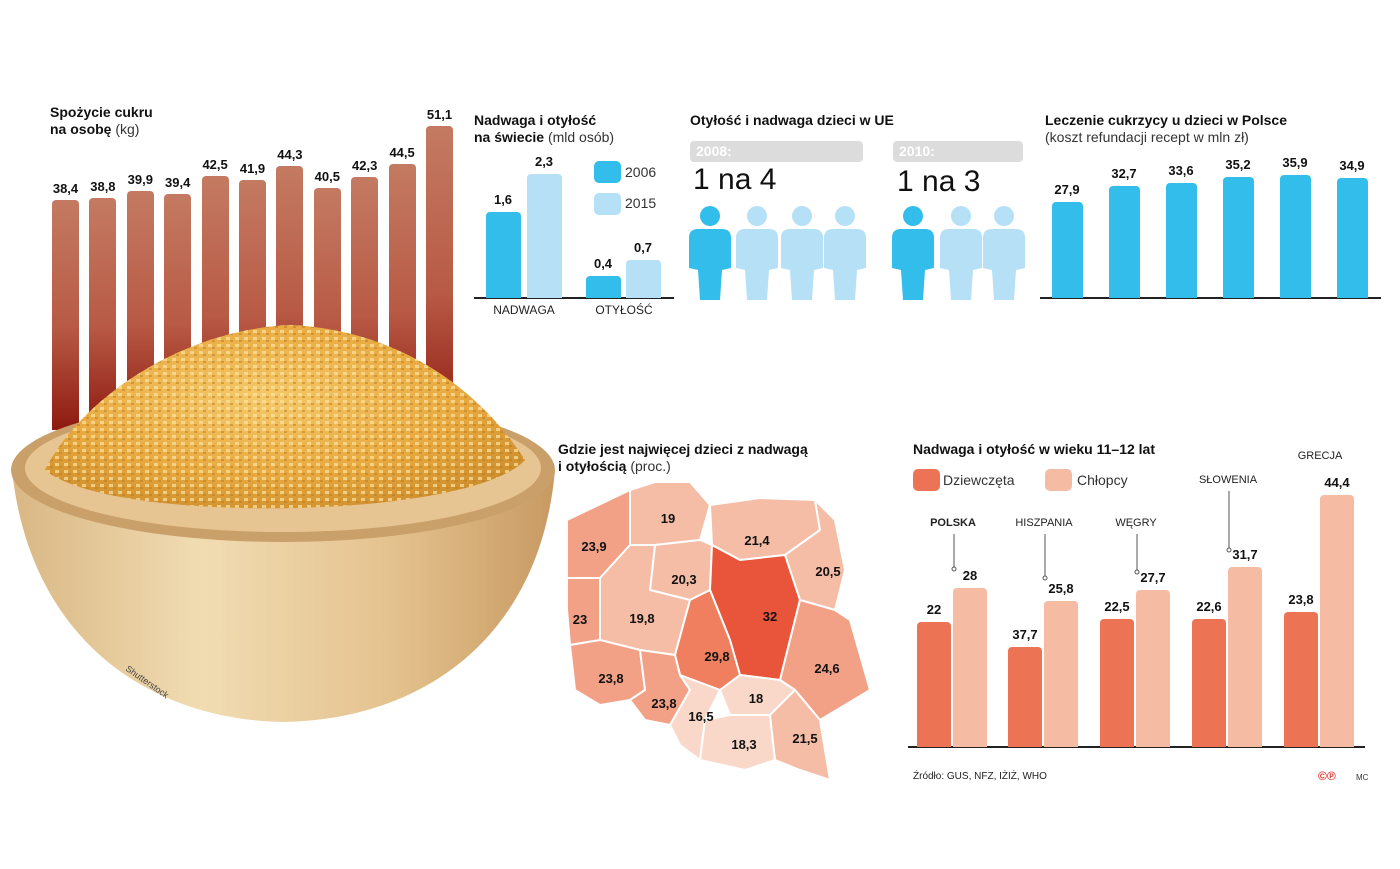 This screenshot has width=1400, height=869. I want to click on age-value-label: 31,7, so click(1245, 555).